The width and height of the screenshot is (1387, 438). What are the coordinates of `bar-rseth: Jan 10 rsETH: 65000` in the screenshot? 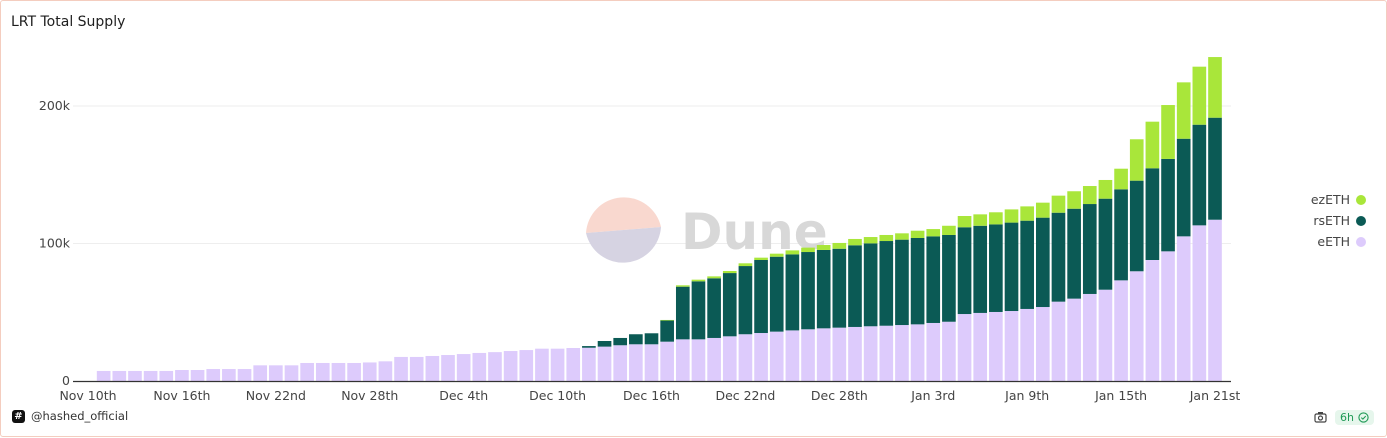 It's located at (1042, 262).